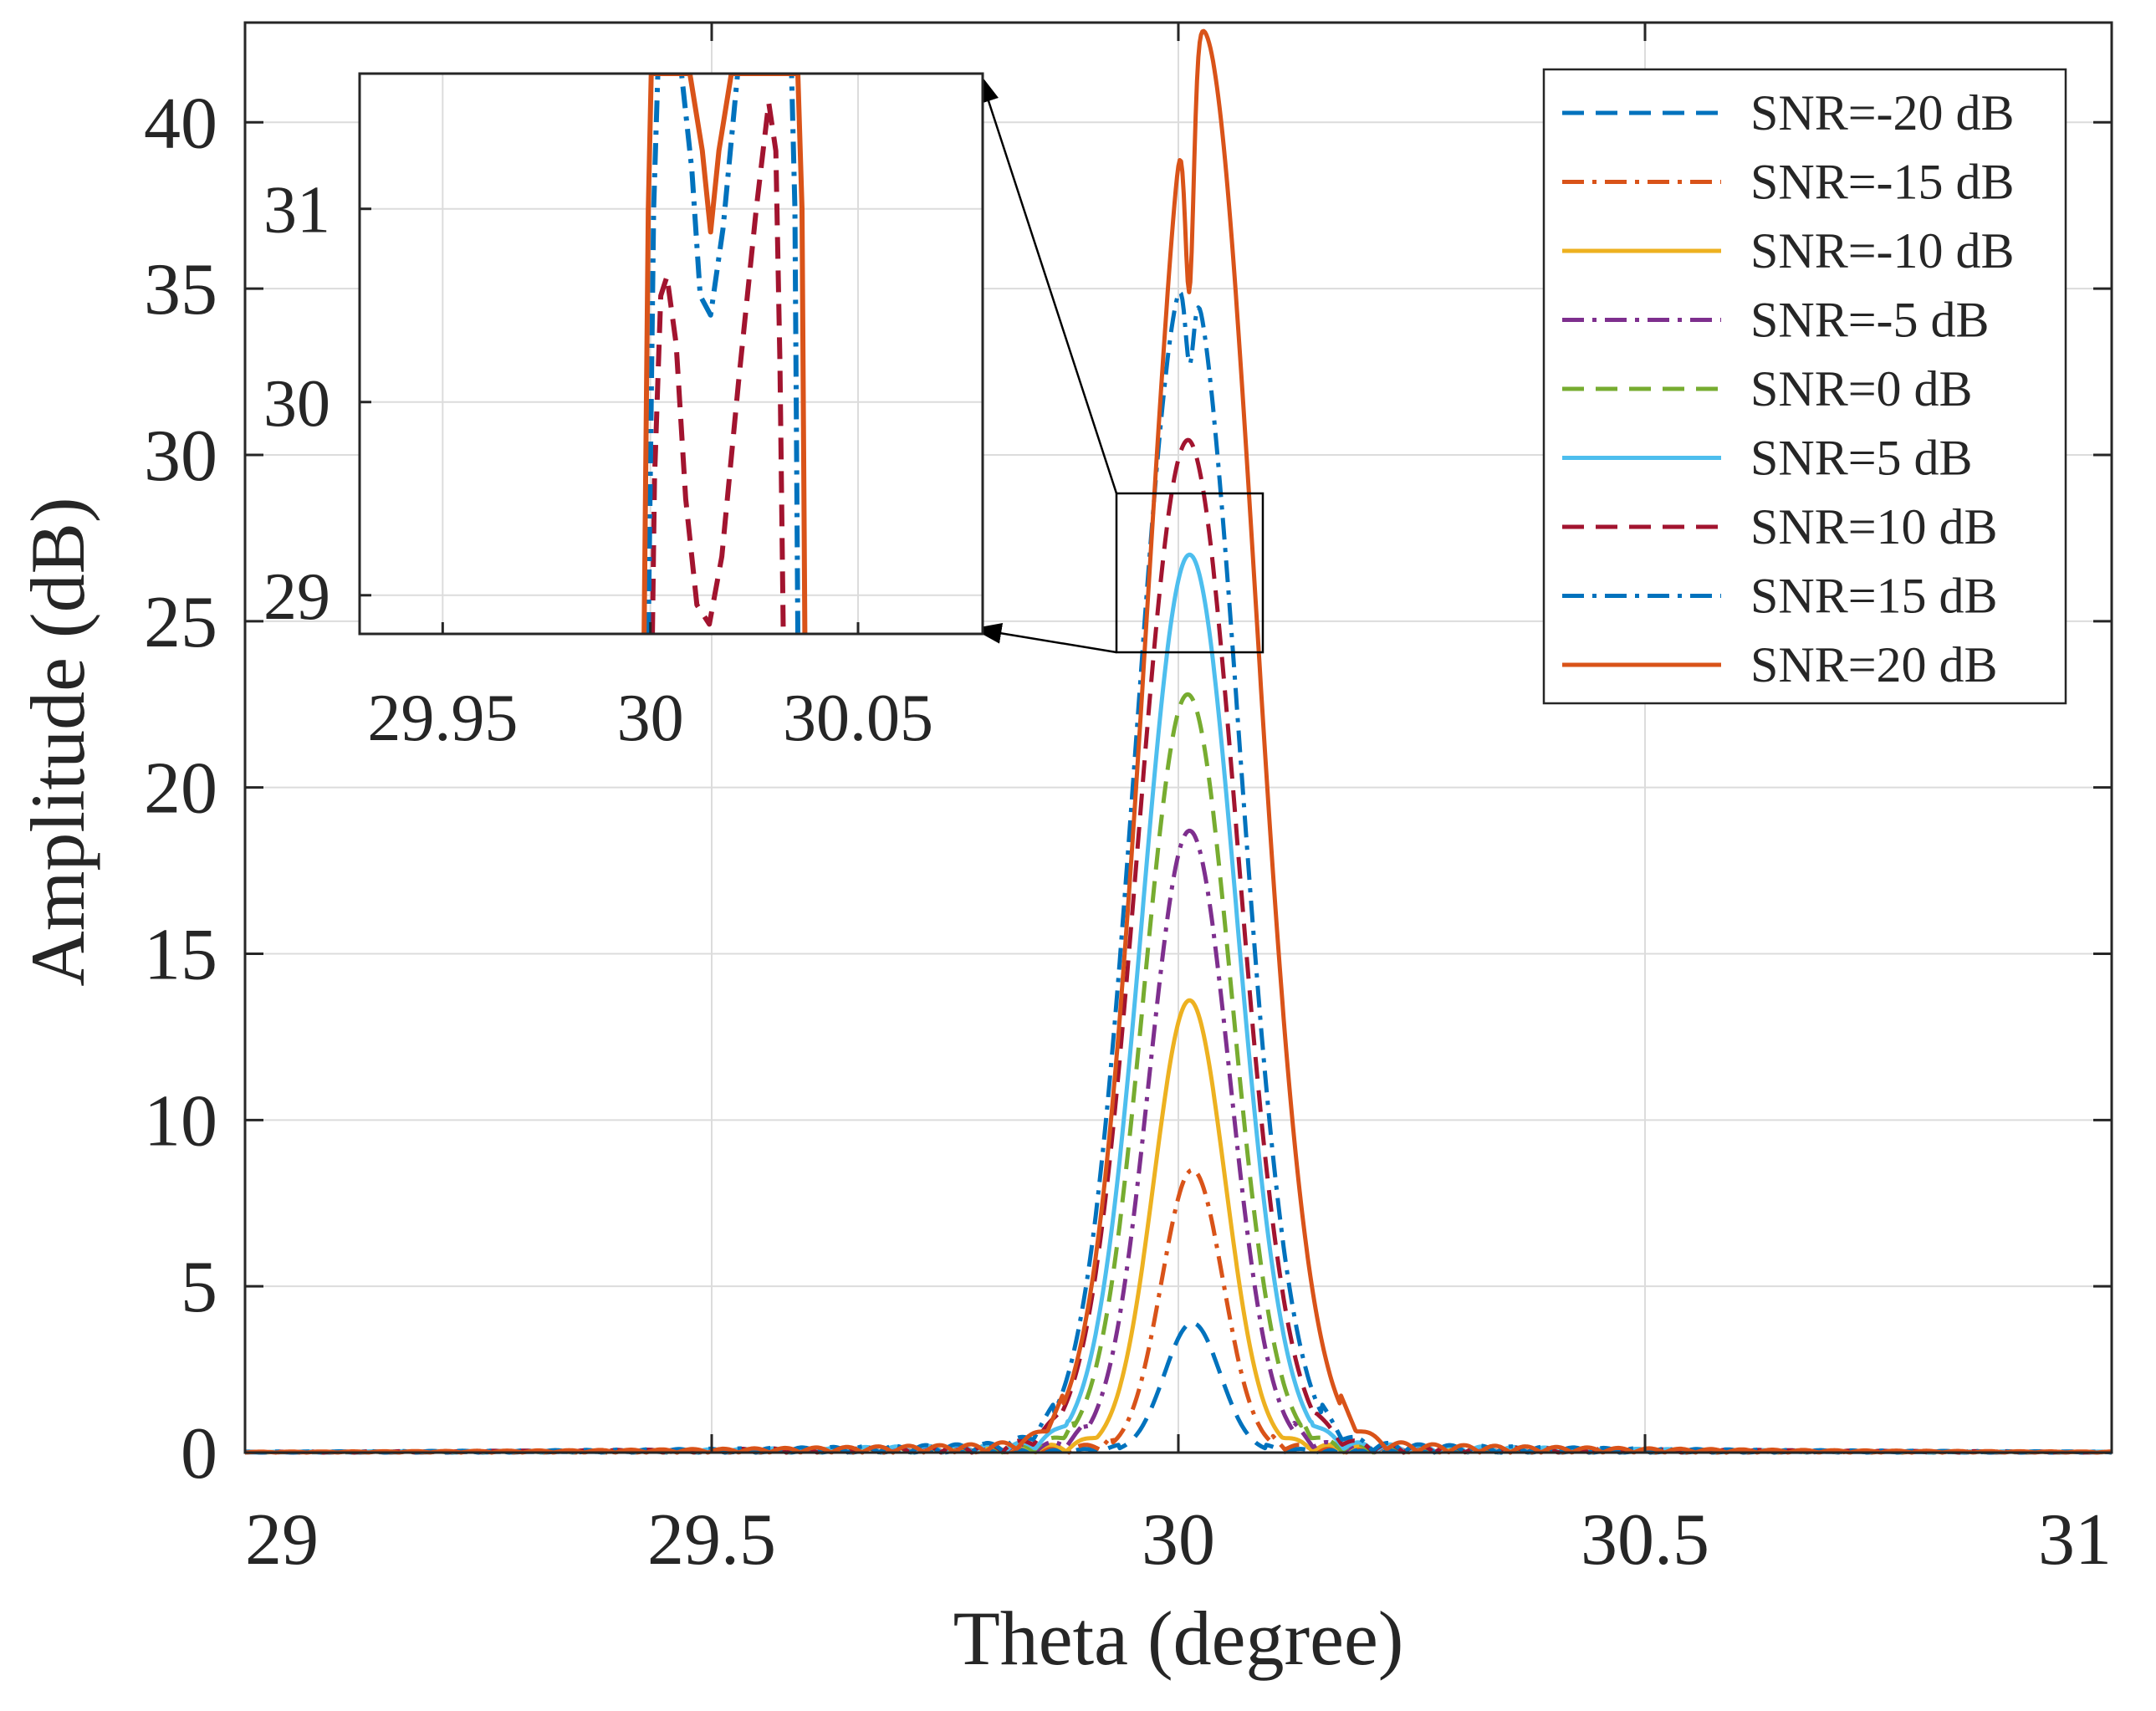 This screenshot has height=1711, width=2156. Describe the element at coordinates (1048, 283) in the screenshot. I see `zoom-arrow-top` at that location.